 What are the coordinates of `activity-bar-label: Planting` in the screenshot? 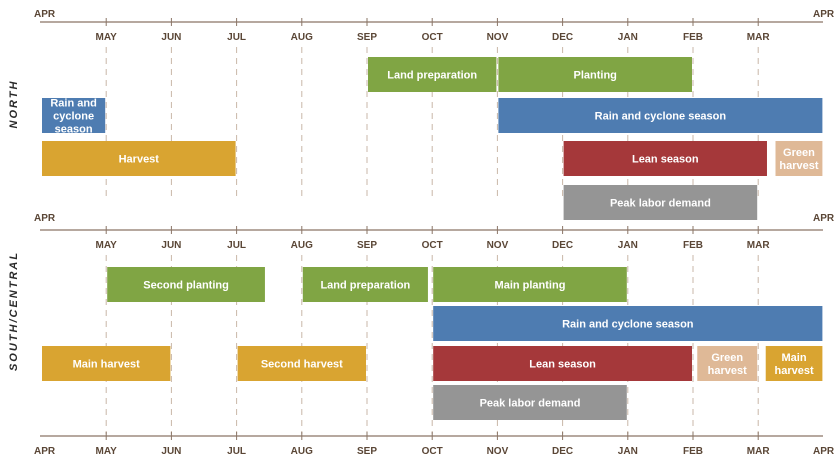 It's located at (595, 76).